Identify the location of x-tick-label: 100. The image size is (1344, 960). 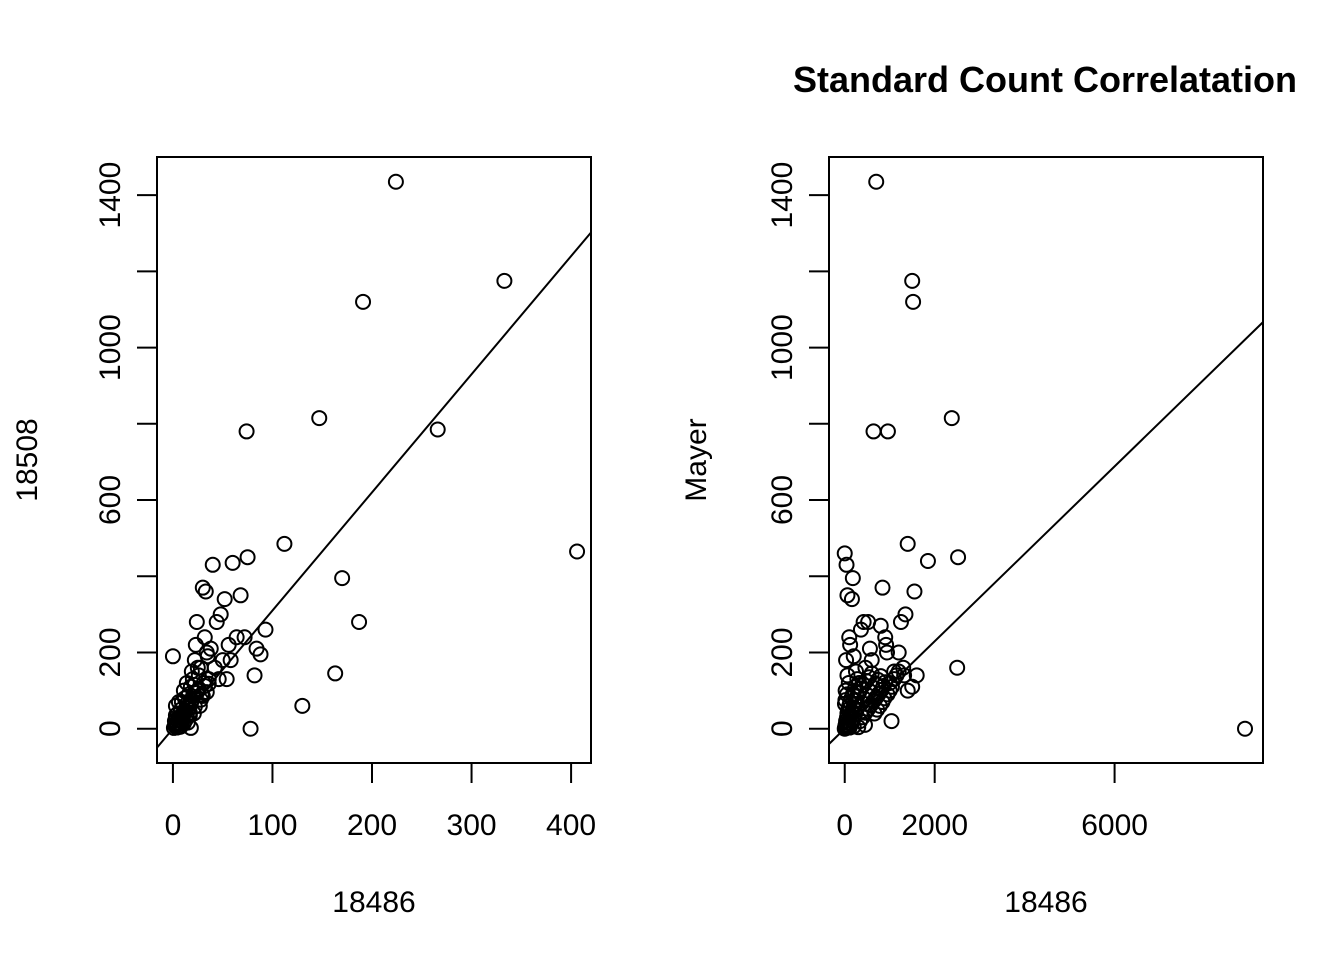
(272, 825).